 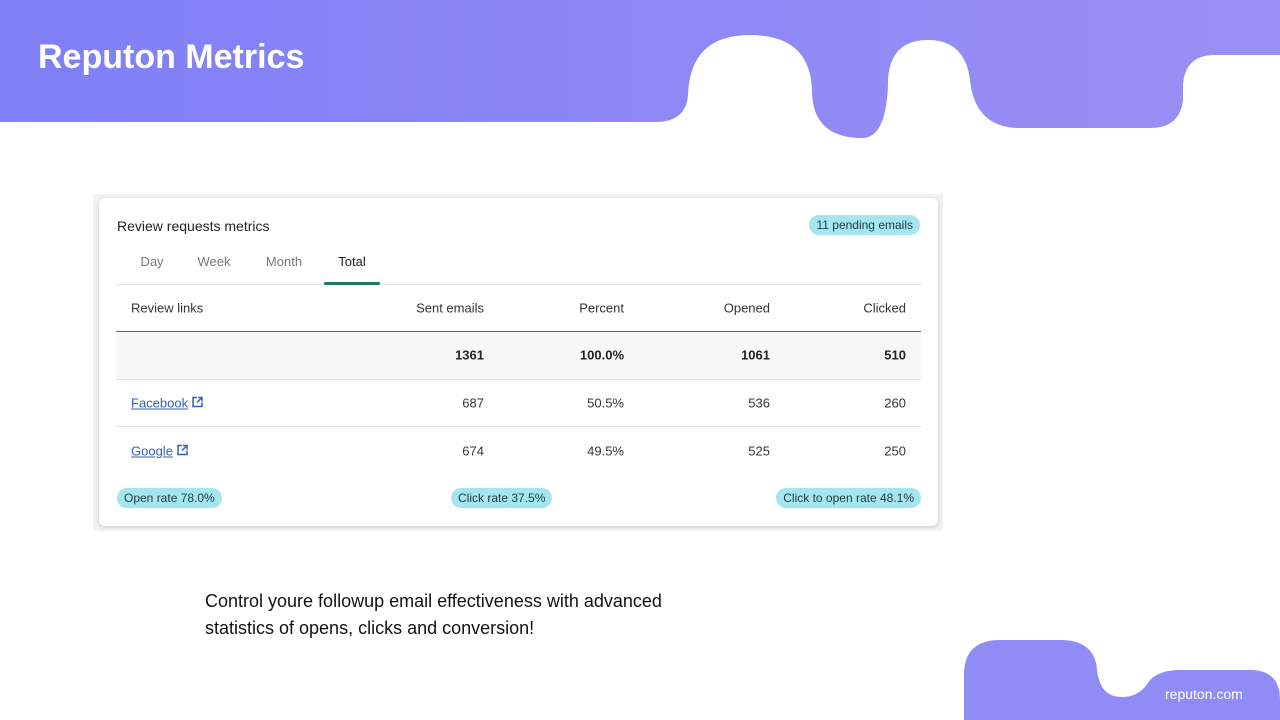 What do you see at coordinates (759, 403) in the screenshot?
I see `table-cell: 536` at bounding box center [759, 403].